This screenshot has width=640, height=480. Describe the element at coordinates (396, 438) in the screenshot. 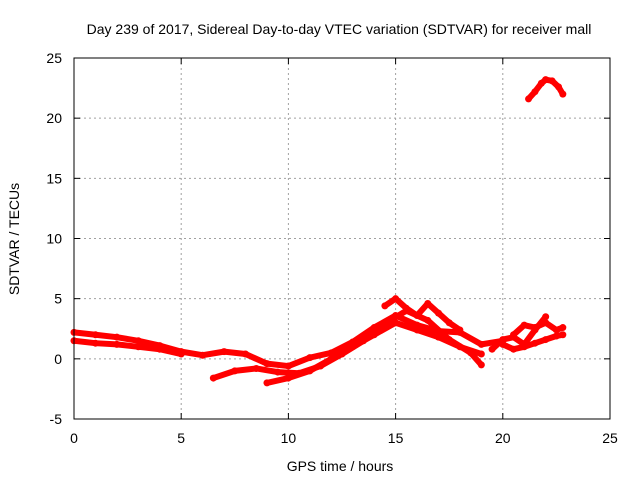

I see `x-tick-label: 15` at that location.